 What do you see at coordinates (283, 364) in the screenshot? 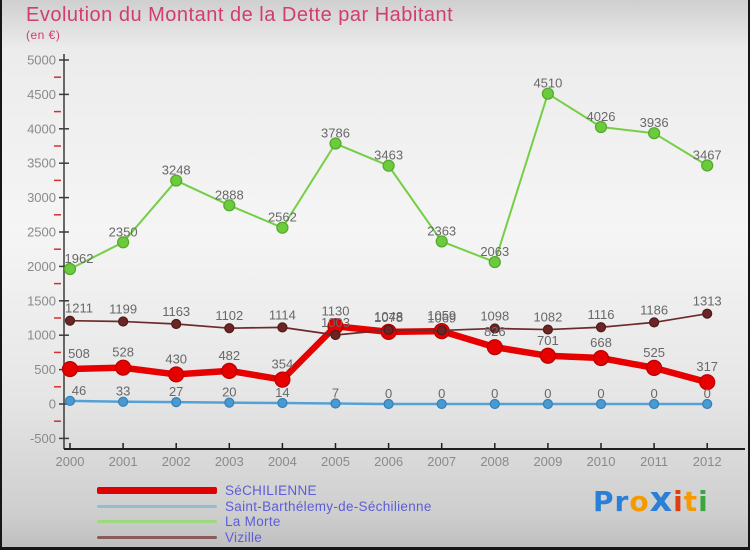
I see `point-label-s-chilienne: 354` at bounding box center [283, 364].